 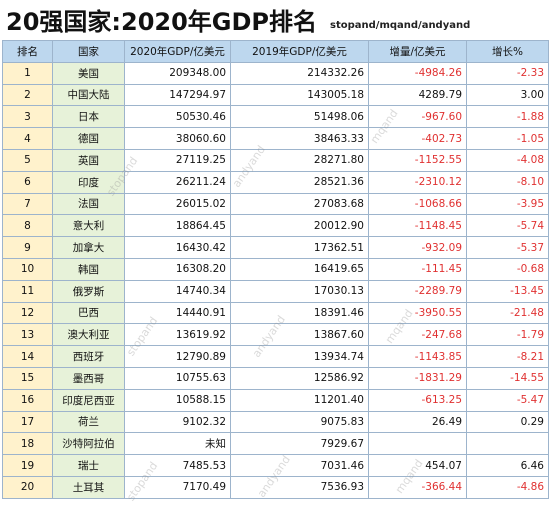 I want to click on gdp-2020-cell: 209348.00, so click(x=177, y=73).